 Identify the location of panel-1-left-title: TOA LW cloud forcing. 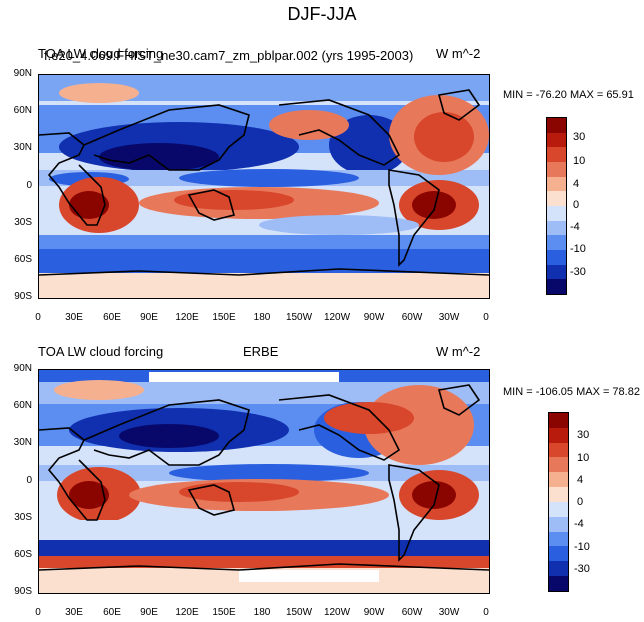
(101, 53).